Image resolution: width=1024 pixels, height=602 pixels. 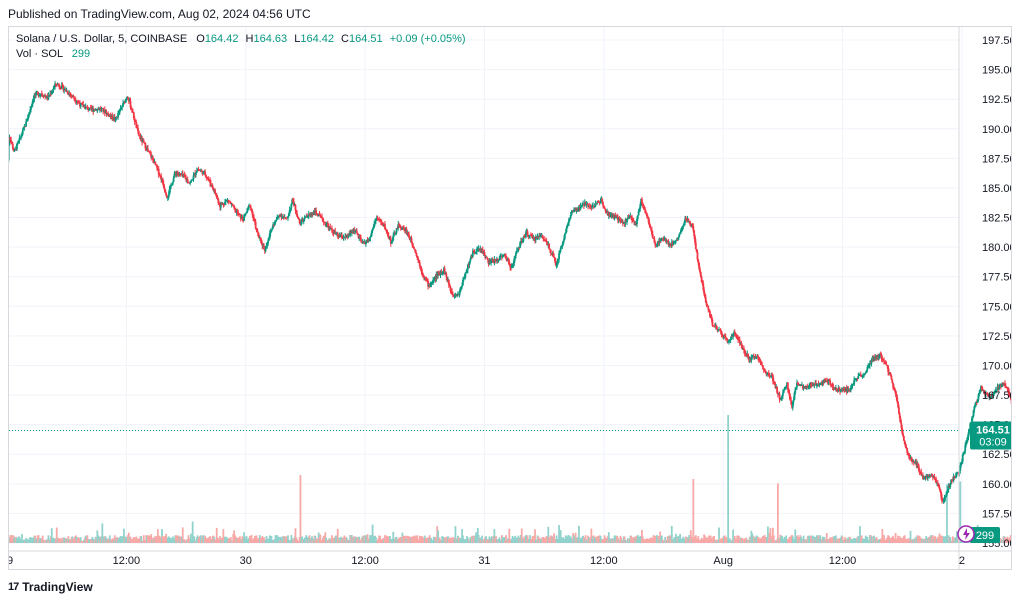 I want to click on high-label: H, so click(x=249, y=39).